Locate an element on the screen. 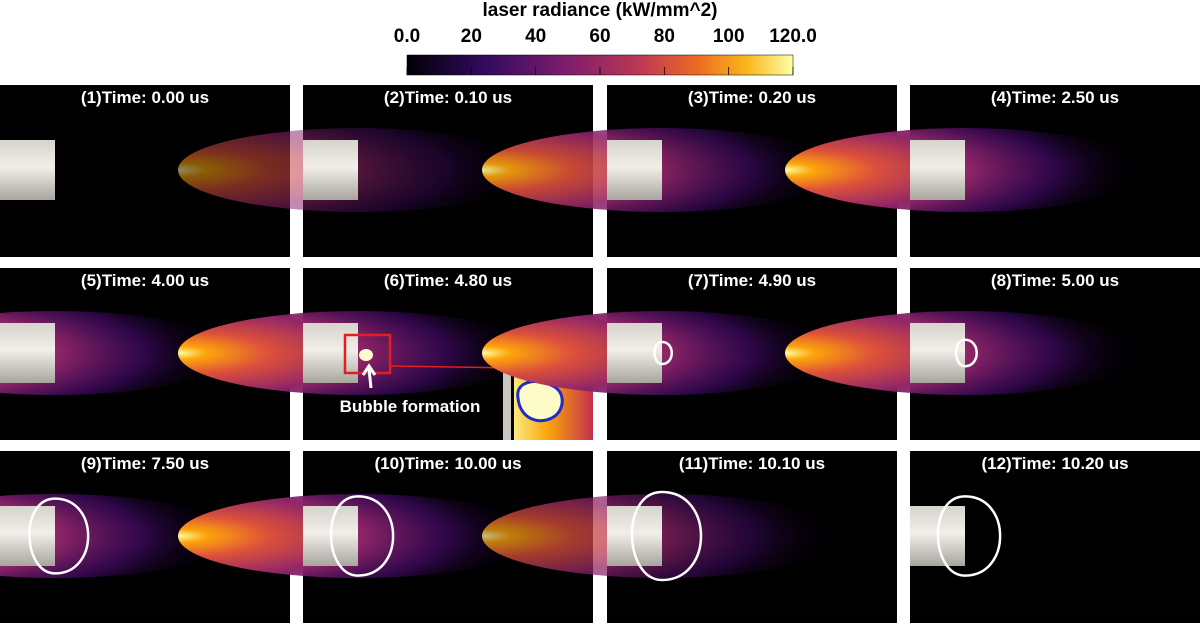  panel-label: (9) is located at coordinates (91, 463).